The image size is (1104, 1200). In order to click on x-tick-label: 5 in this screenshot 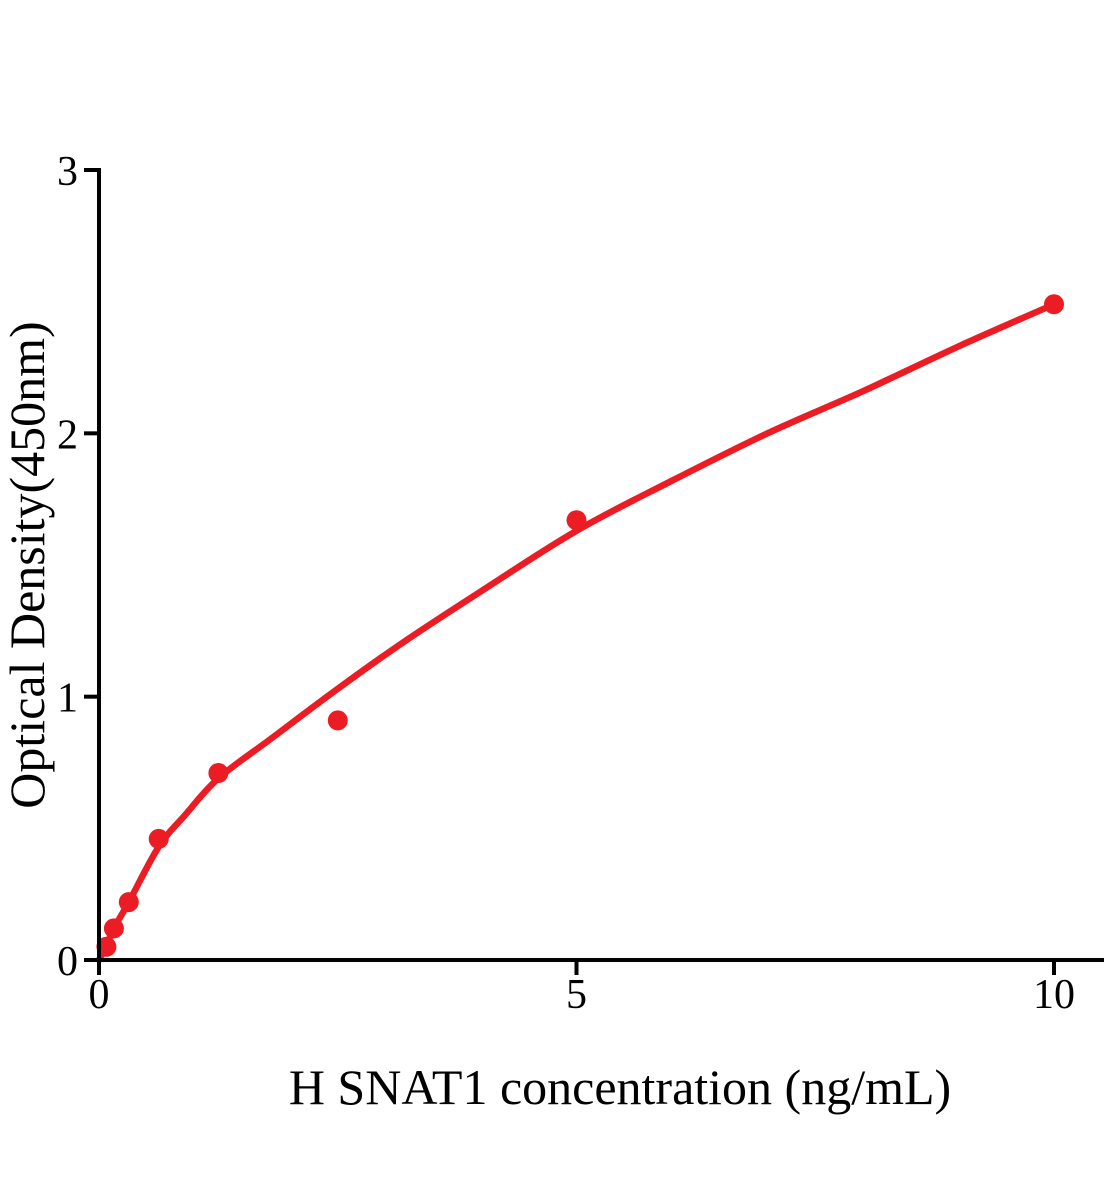, I will do `click(576, 995)`.